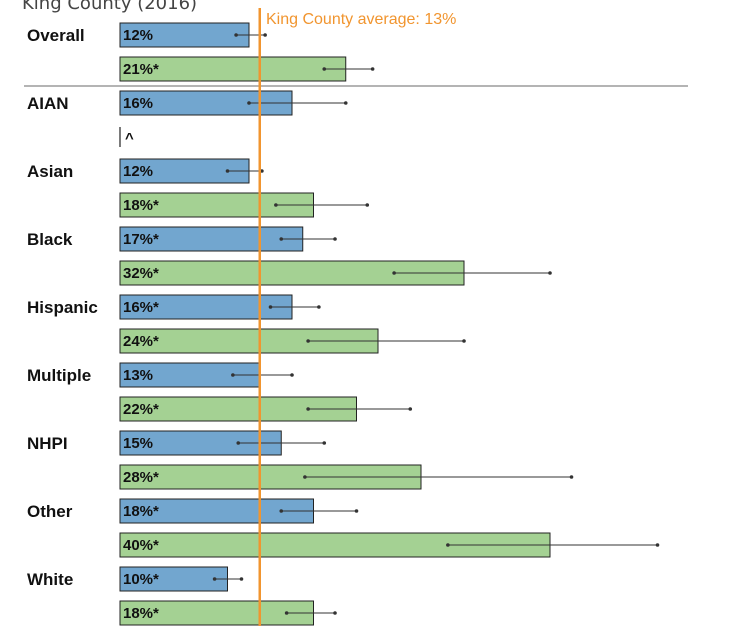 This screenshot has height=628, width=740. What do you see at coordinates (335, 613) in the screenshot?
I see `error-bar-upper-white-green` at bounding box center [335, 613].